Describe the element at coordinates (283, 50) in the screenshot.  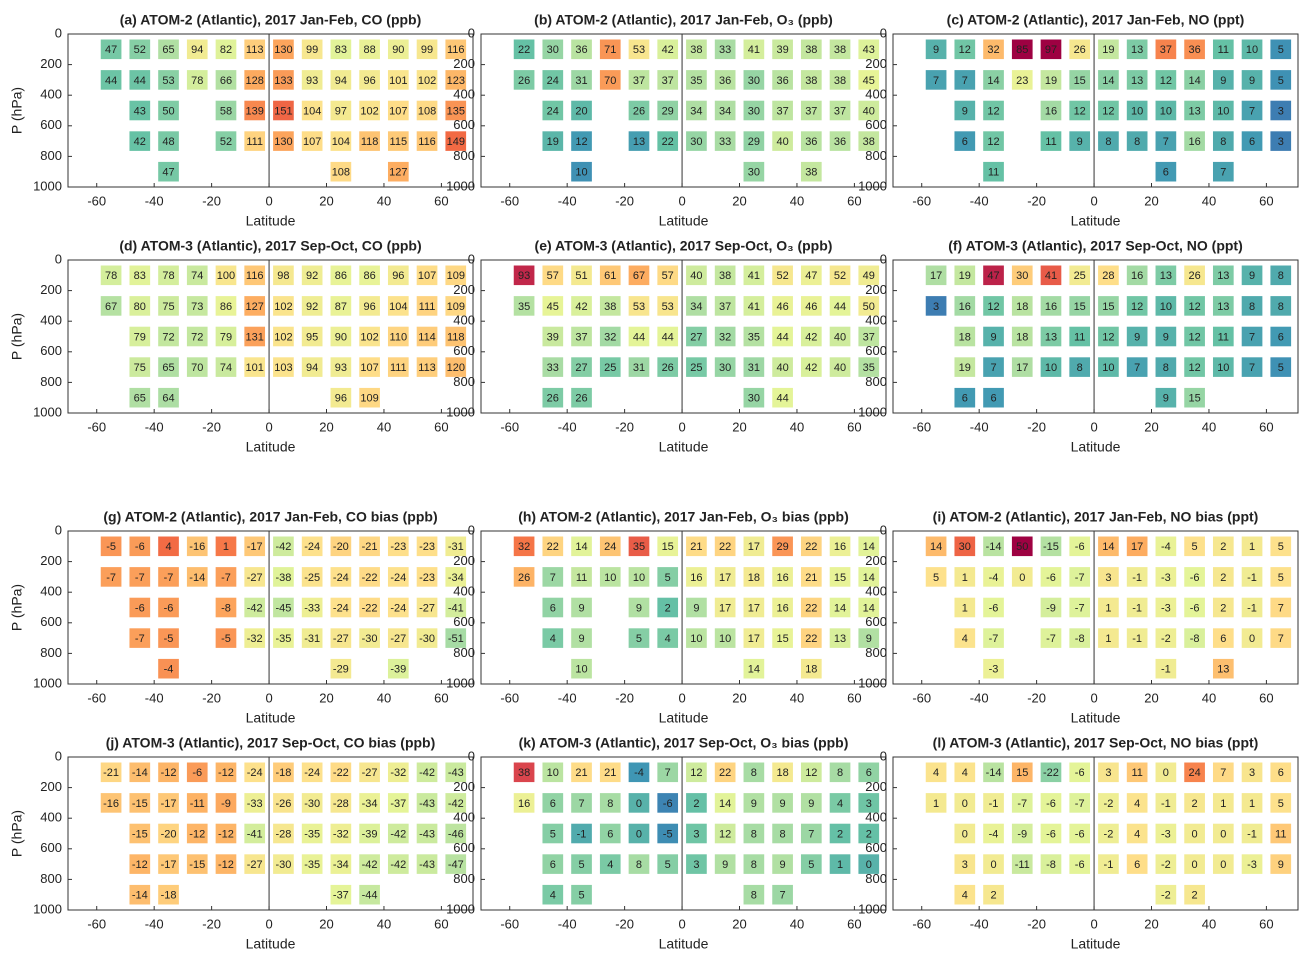
I see `cell-label: 130` at that location.